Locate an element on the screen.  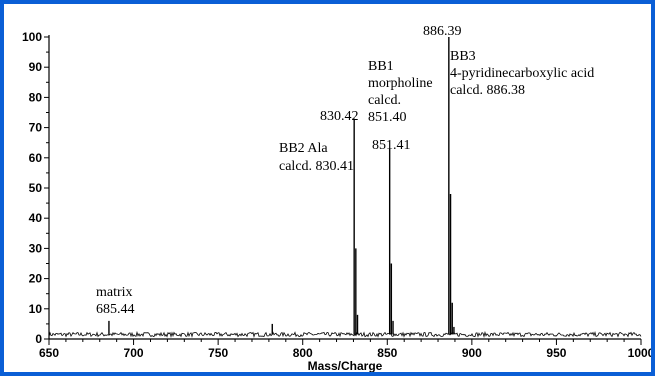
peak-annotation: BB3 is located at coordinates (463, 56).